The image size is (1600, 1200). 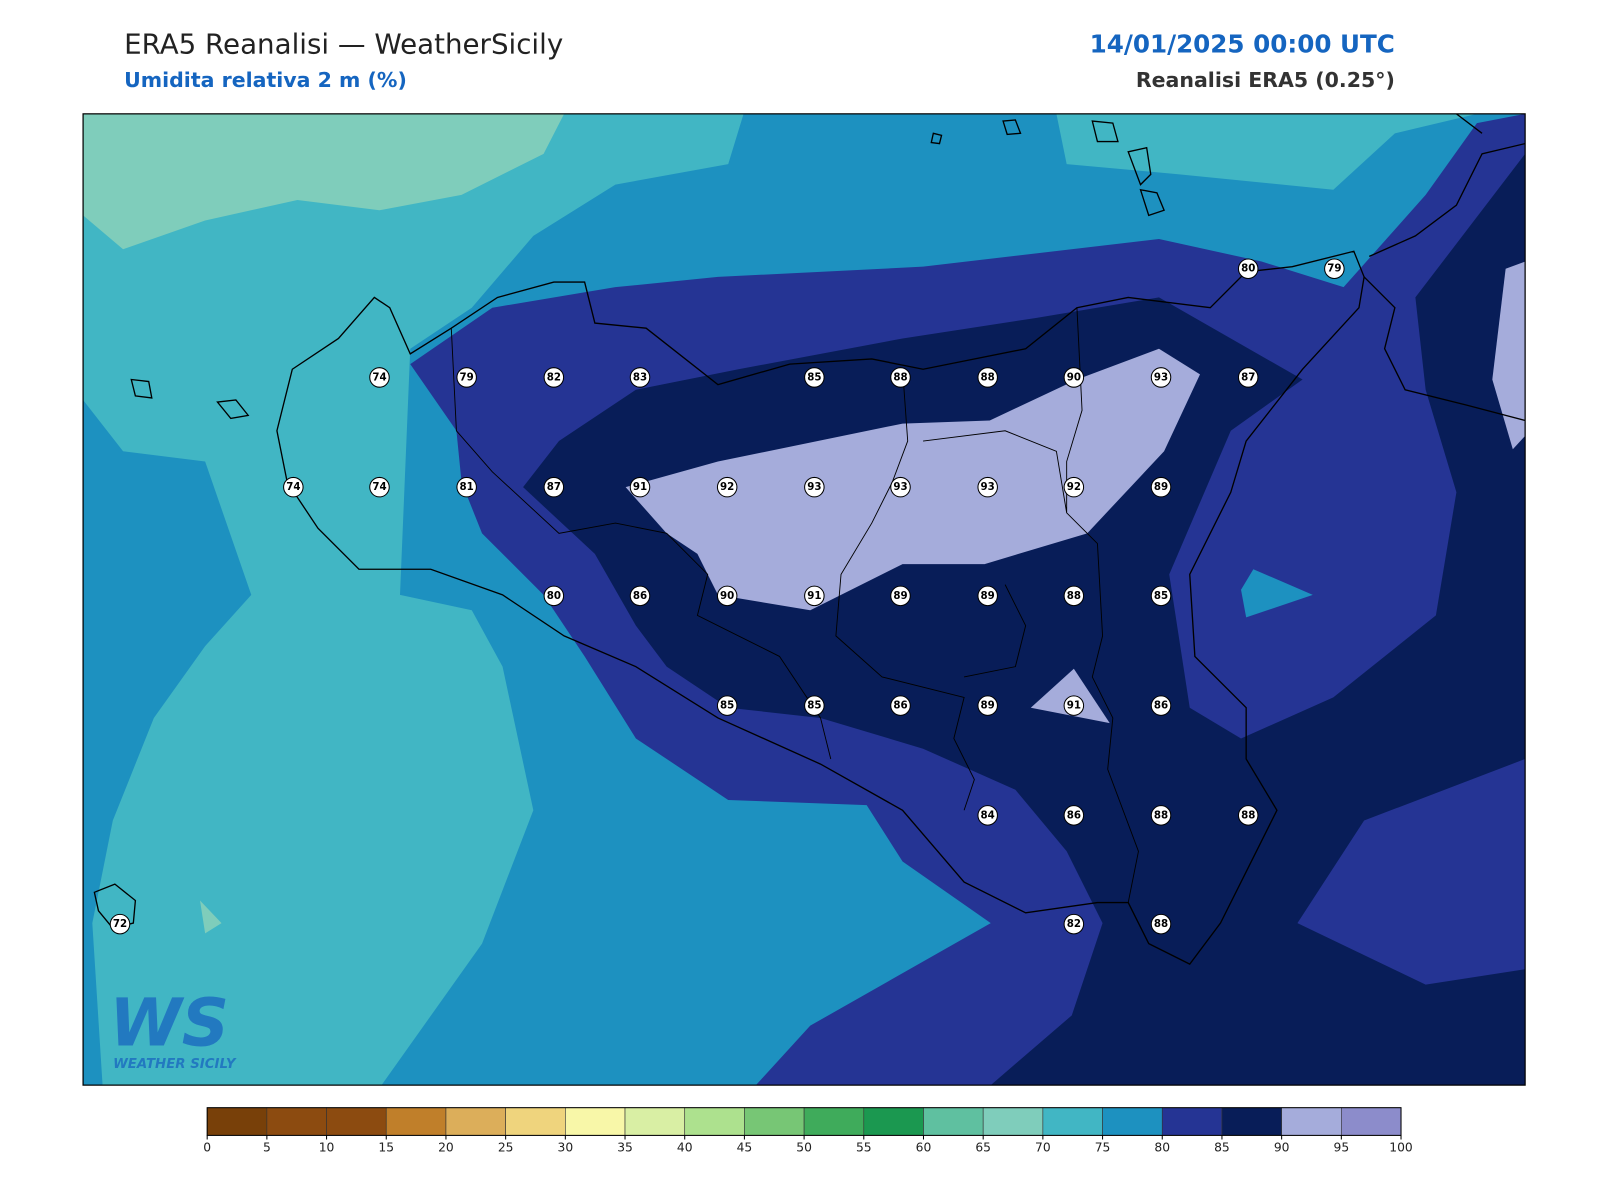 I want to click on station-value: 92, so click(x=1074, y=487).